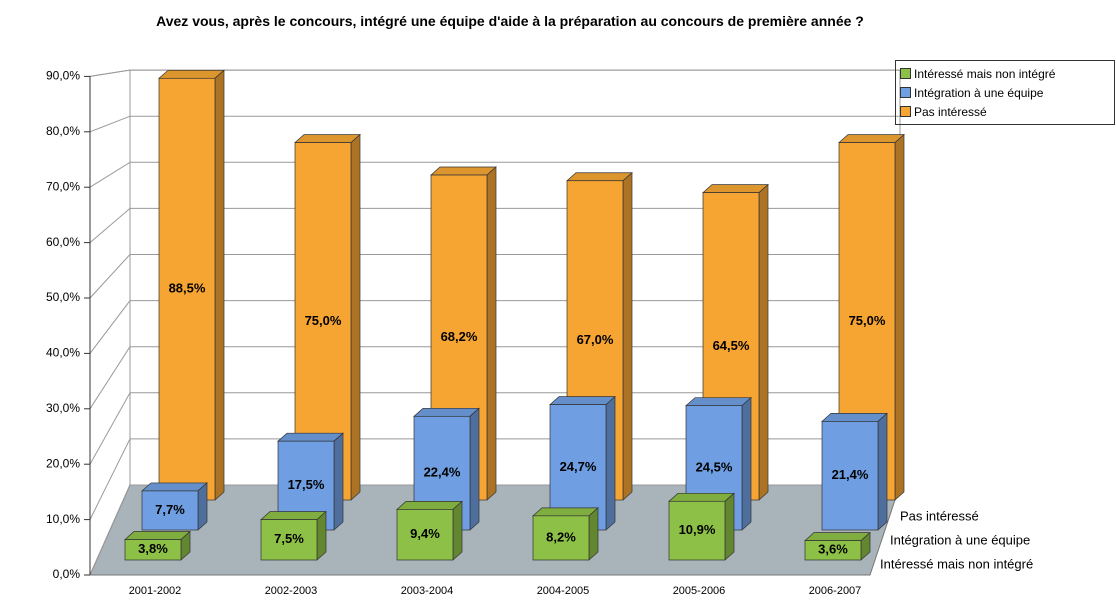  Describe the element at coordinates (63, 242) in the screenshot. I see `y-tick-label: 60,0%` at that location.